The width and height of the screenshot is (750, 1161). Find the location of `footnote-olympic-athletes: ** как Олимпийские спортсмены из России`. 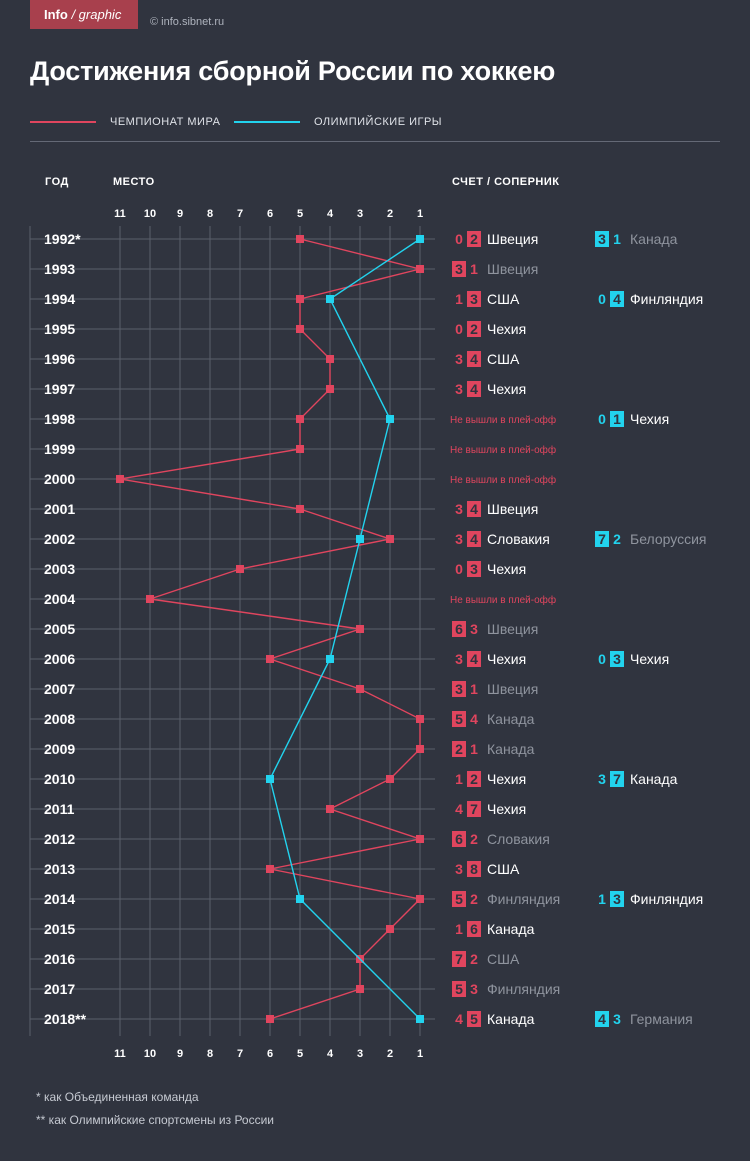

footnote-olympic-athletes: ** как Олимпийские спортсмены из России is located at coordinates (155, 1120).